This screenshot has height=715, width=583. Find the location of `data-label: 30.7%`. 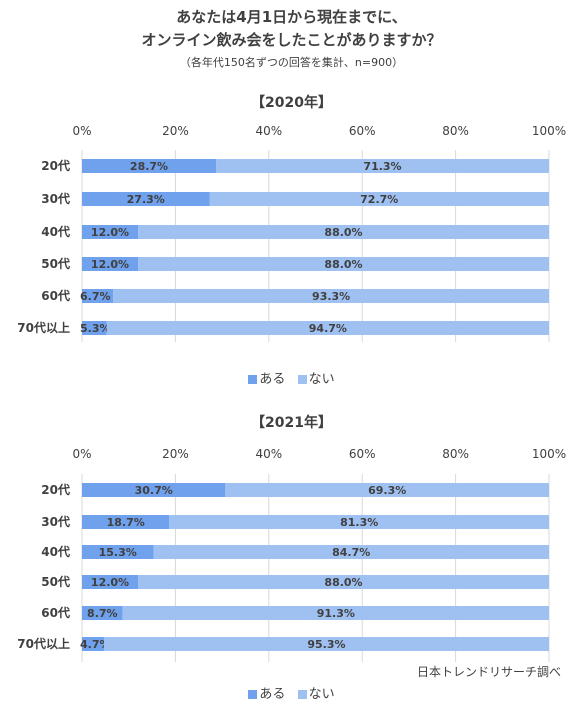

data-label: 30.7% is located at coordinates (154, 490).